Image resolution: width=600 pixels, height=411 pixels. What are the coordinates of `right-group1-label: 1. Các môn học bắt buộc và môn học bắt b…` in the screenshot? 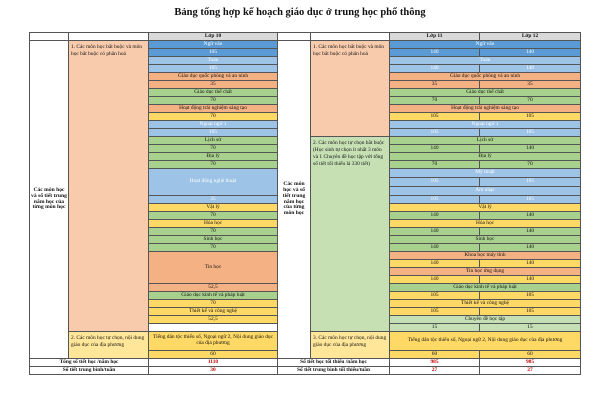 It's located at (350, 88).